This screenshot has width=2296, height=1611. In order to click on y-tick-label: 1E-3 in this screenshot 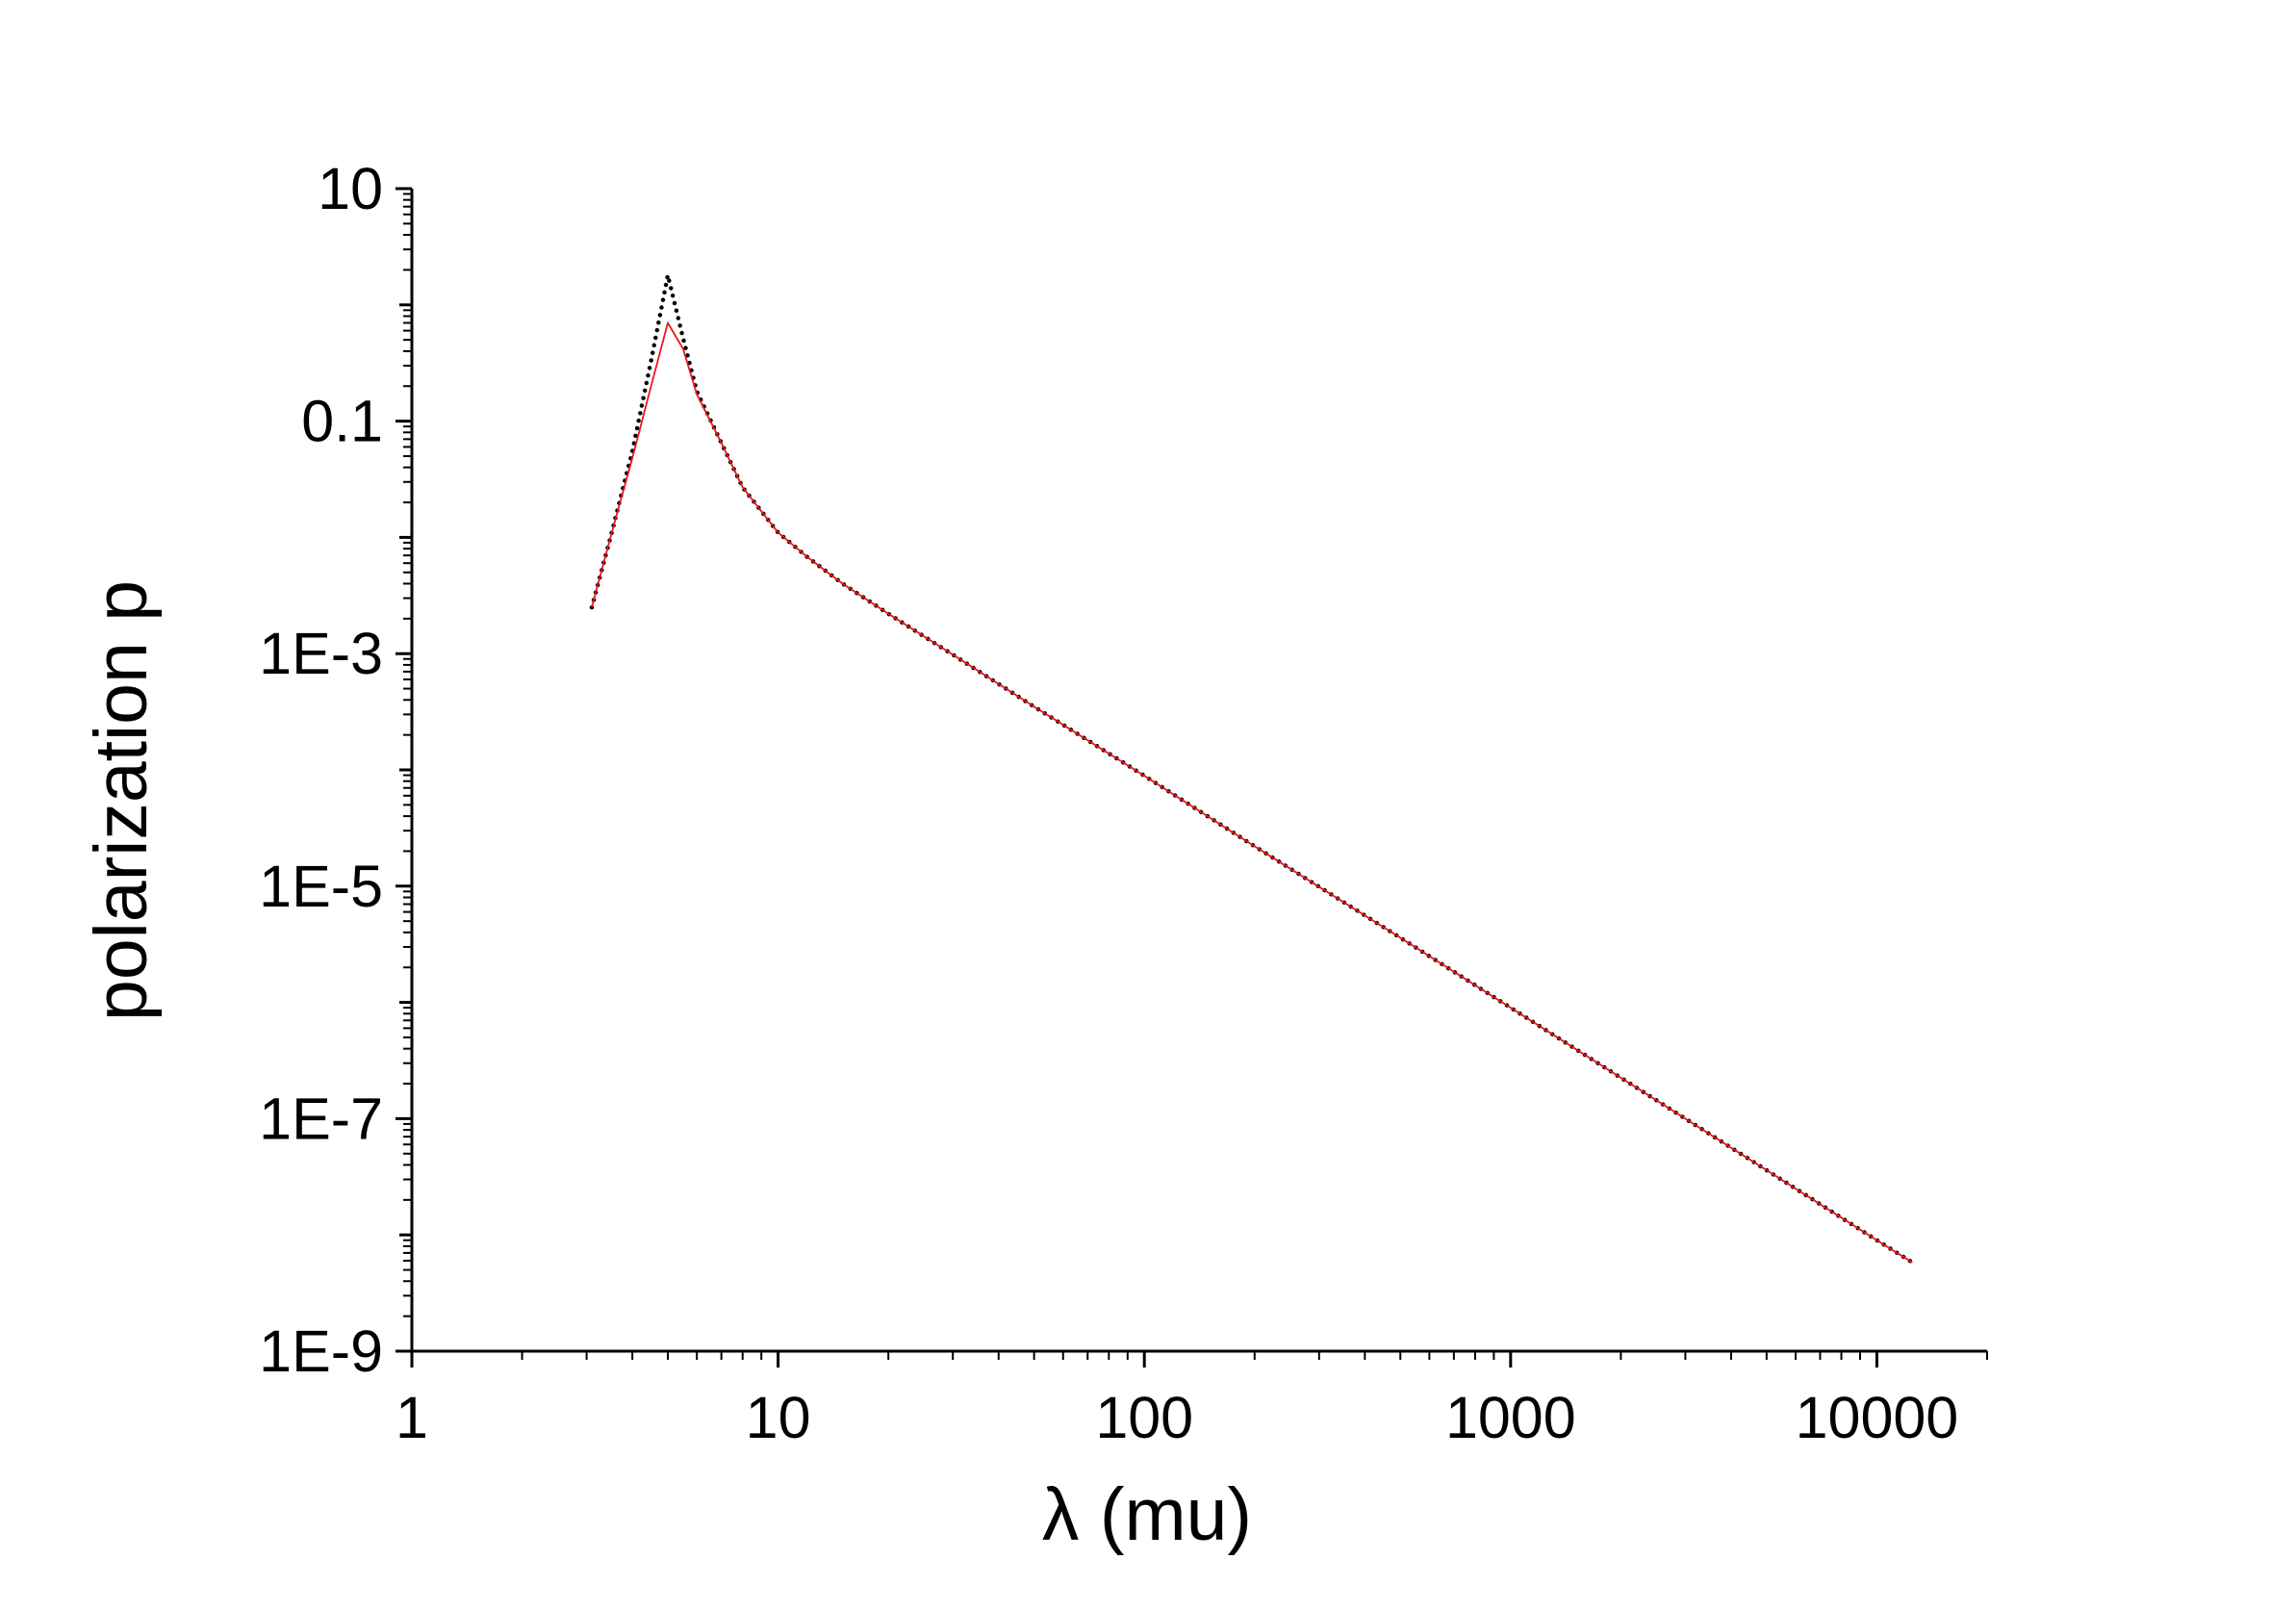, I will do `click(321, 653)`.